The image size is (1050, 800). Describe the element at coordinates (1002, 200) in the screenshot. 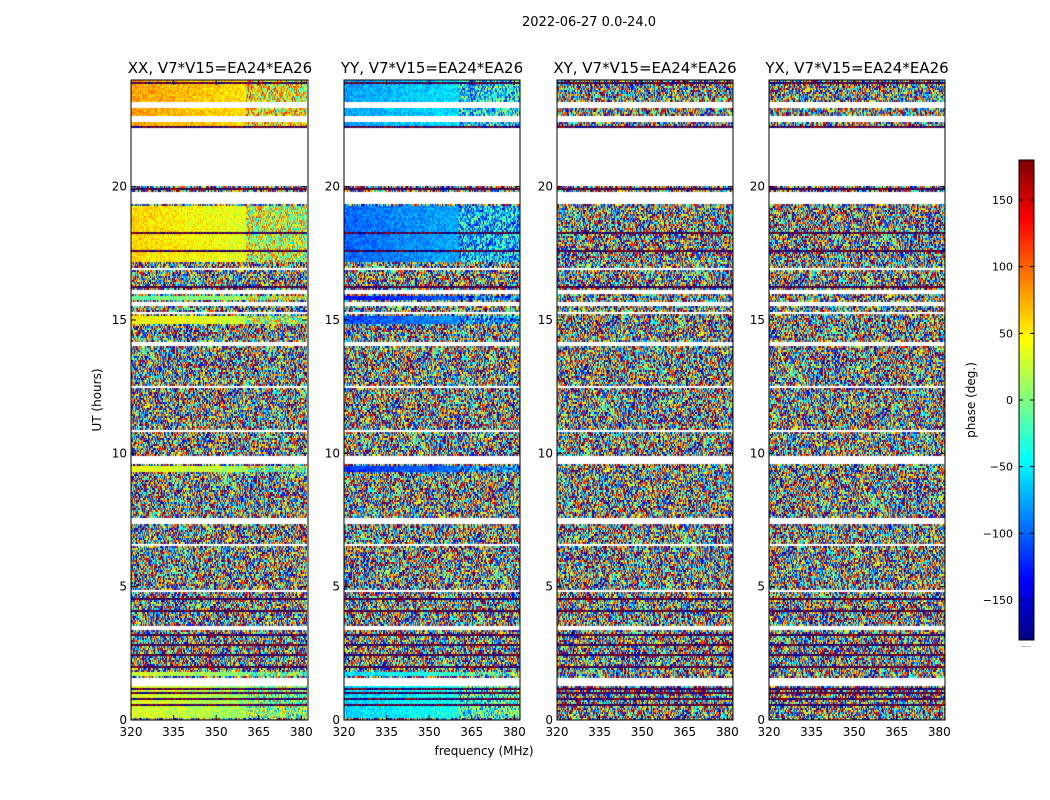

I see `colorbar-tick-label: 150` at that location.